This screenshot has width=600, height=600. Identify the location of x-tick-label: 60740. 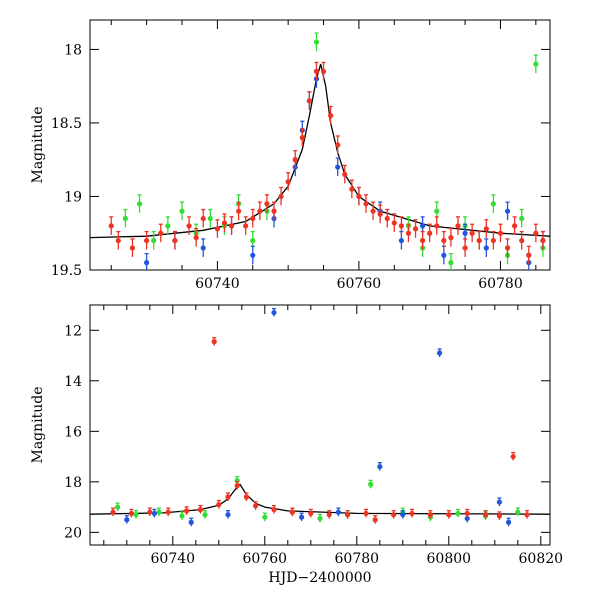
(173, 559).